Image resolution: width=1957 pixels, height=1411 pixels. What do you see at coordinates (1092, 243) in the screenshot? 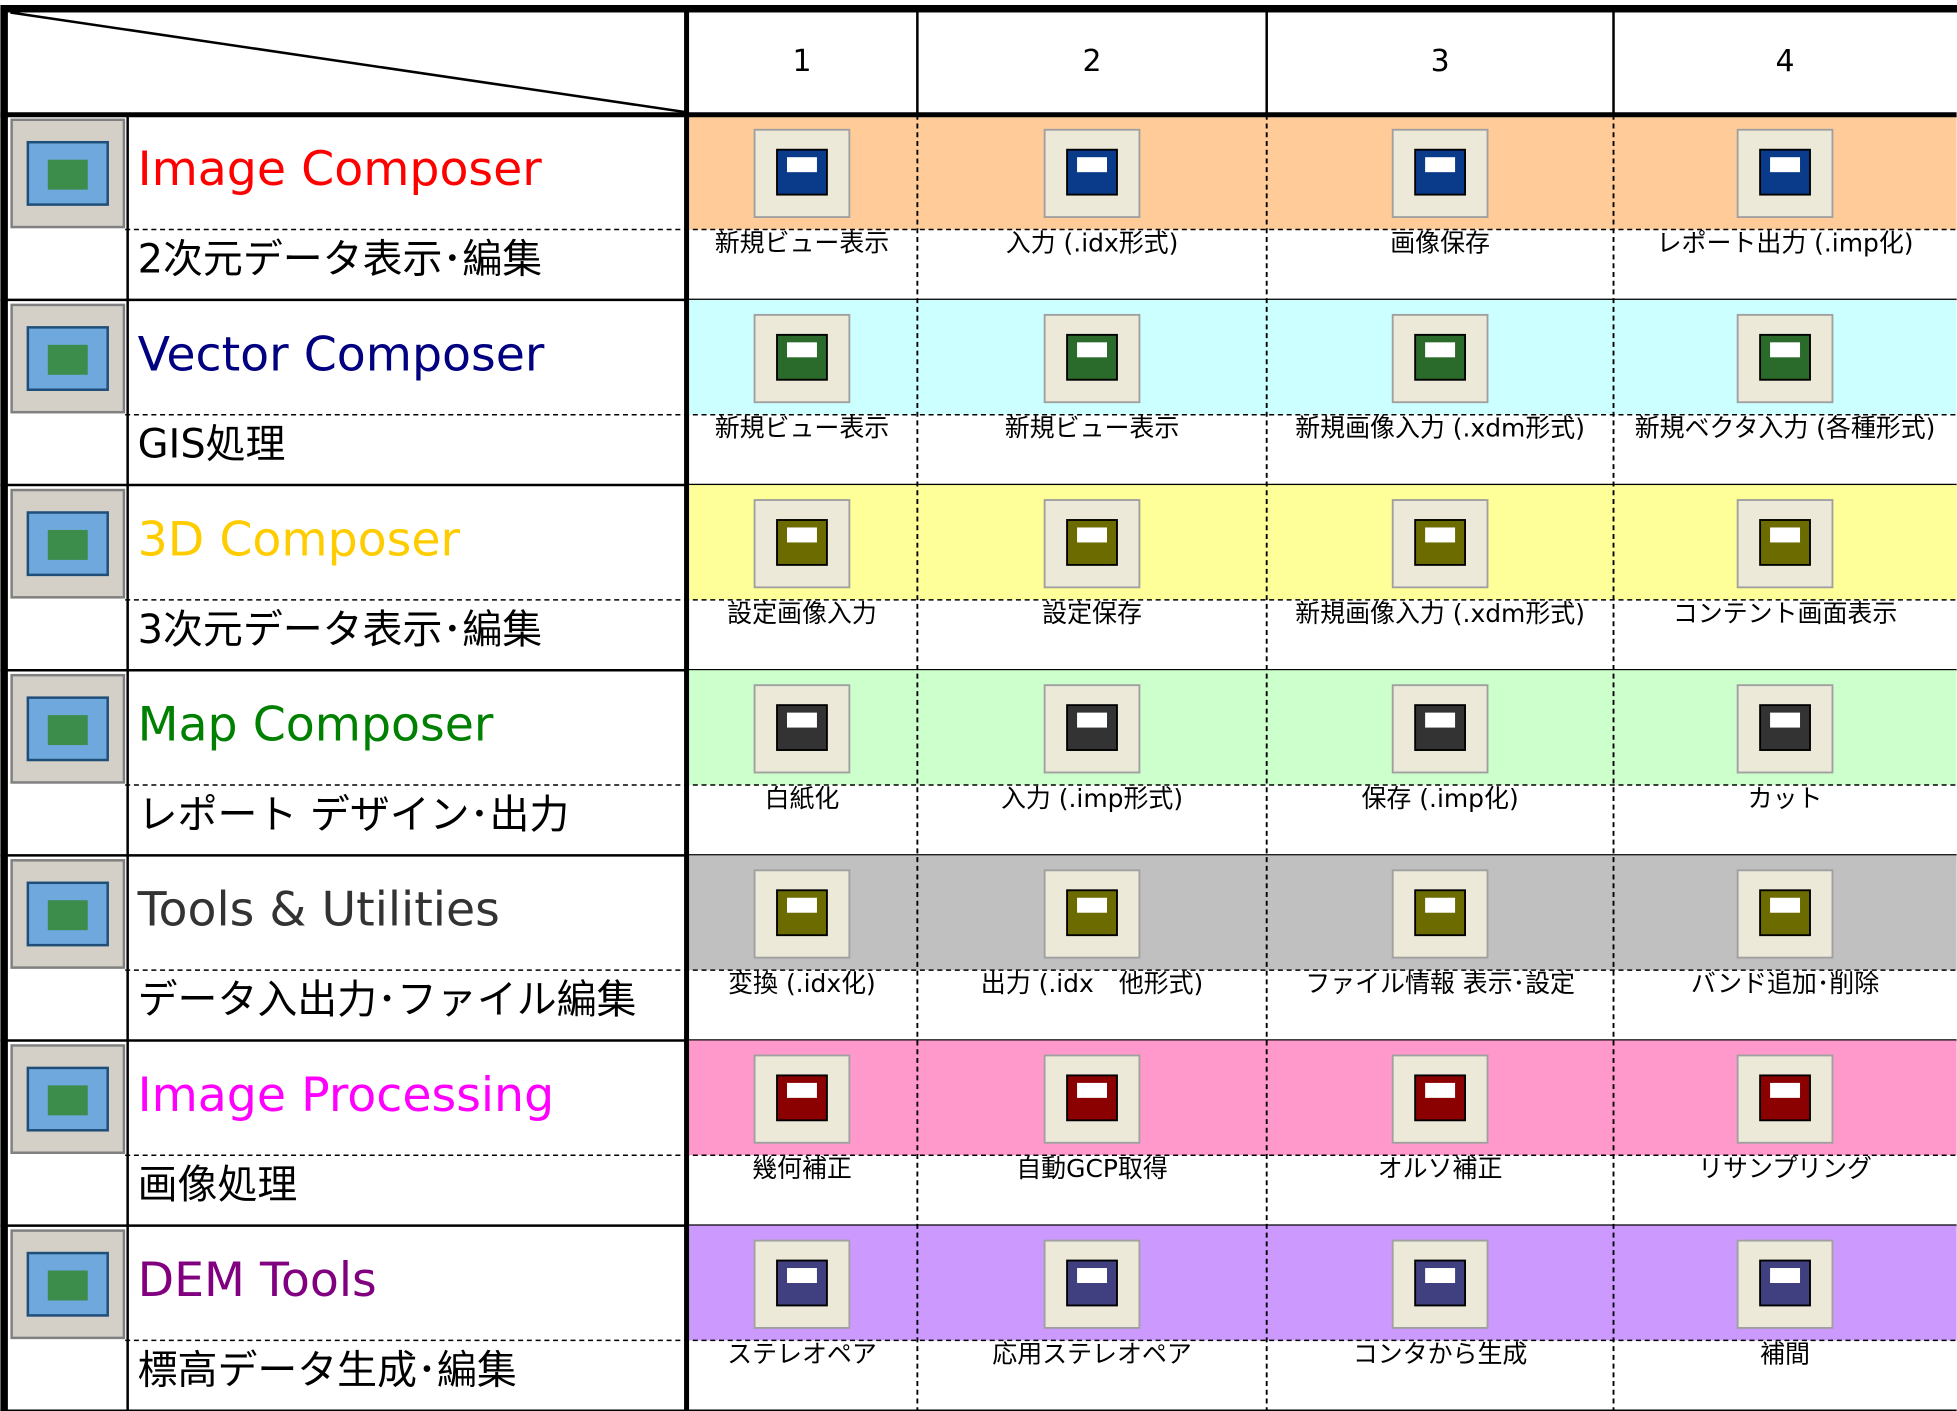
I see `tool-label: 入力 (.idx形式)` at bounding box center [1092, 243].